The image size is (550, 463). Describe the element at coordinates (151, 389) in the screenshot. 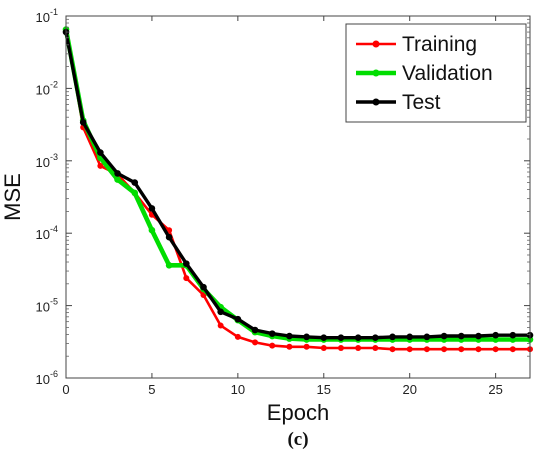

I see `x-tick-label: 5` at that location.